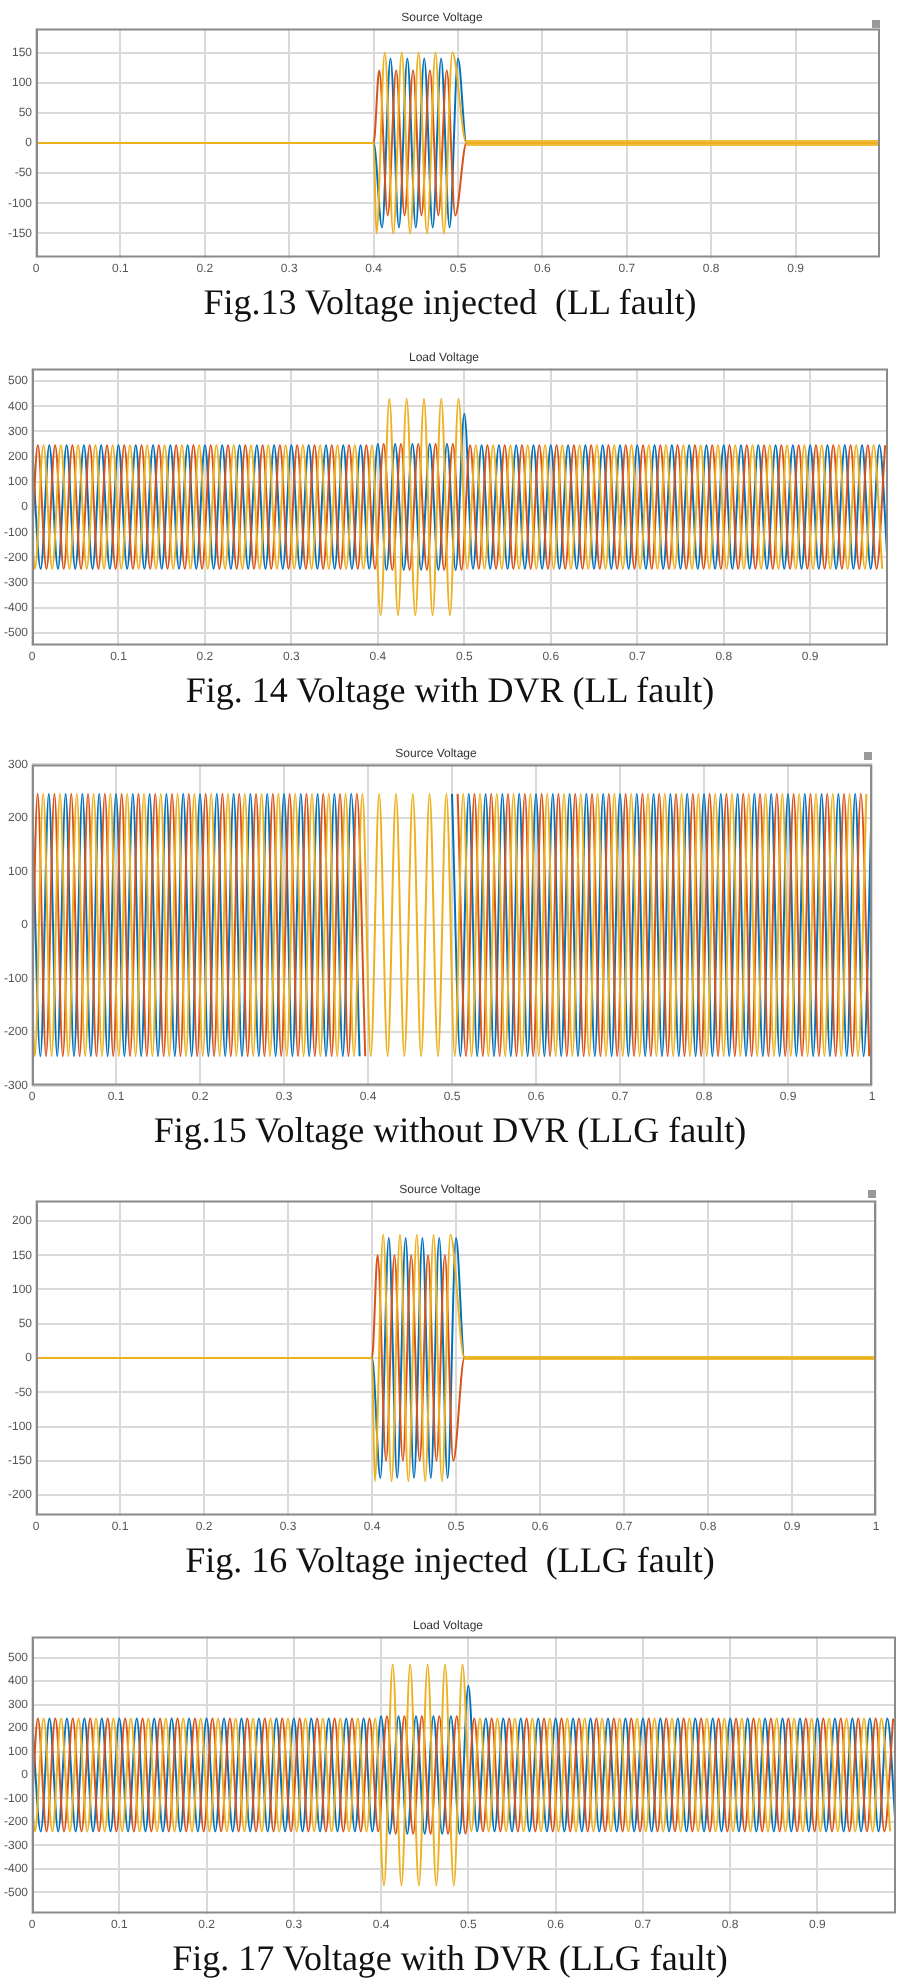 The image size is (900, 1988). I want to click on caption: Fig. 14 Voltage with DVR (LL fault), so click(450, 690).